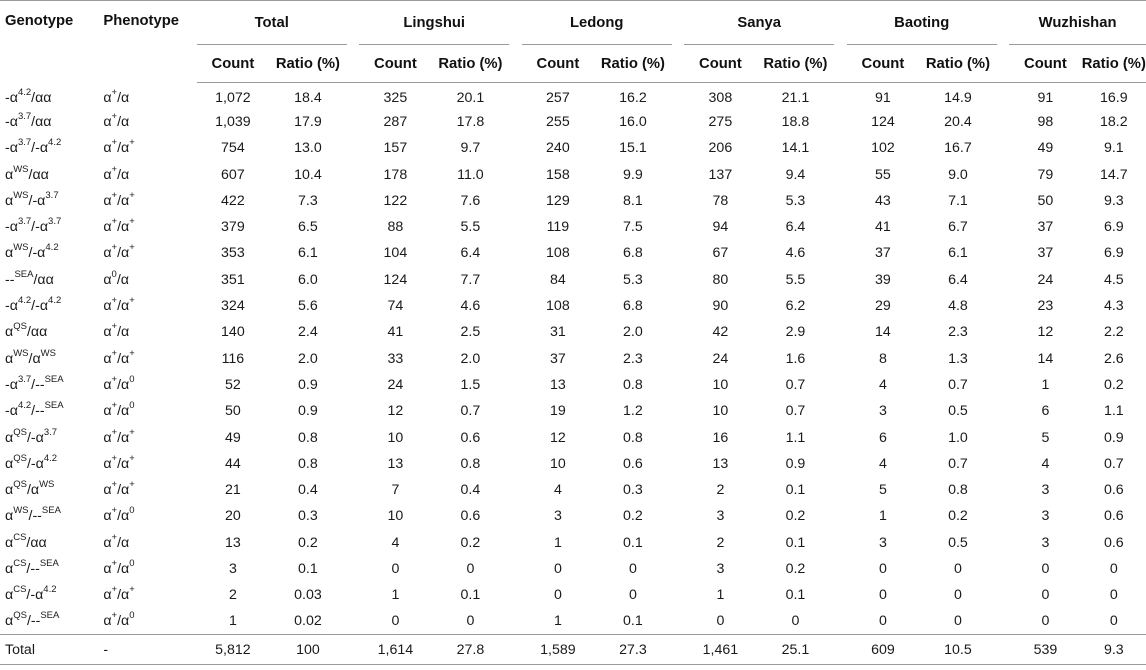 This screenshot has width=1146, height=670. What do you see at coordinates (232, 463) in the screenshot?
I see `count-cell: 44` at bounding box center [232, 463].